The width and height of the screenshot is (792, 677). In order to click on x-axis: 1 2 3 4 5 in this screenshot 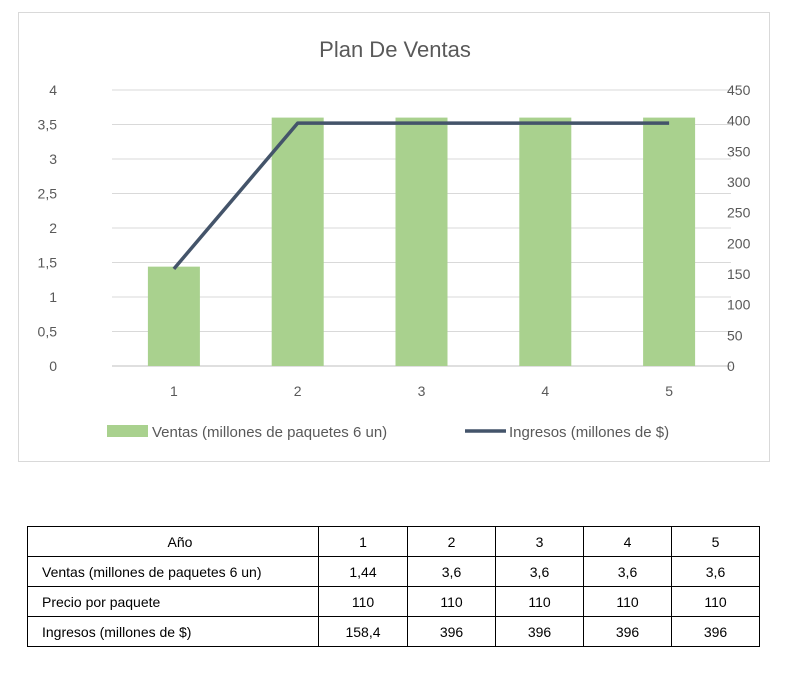, I will do `click(421, 391)`.